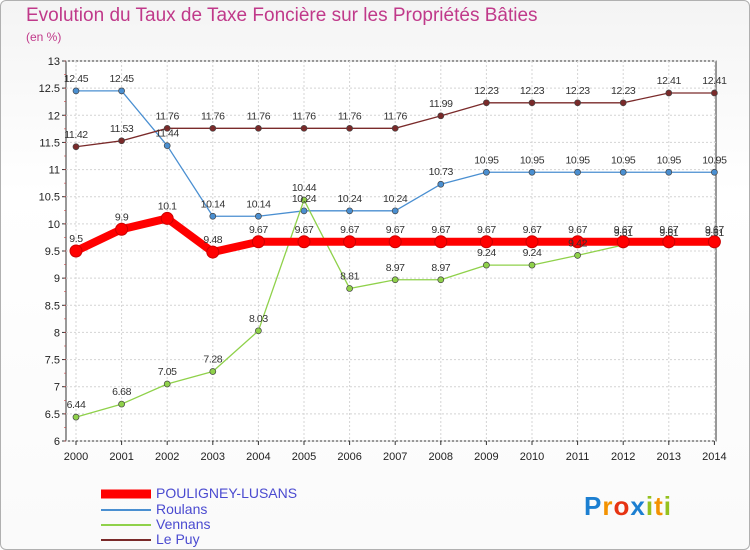 The image size is (750, 550). Describe the element at coordinates (213, 457) in the screenshot. I see `x-tick-label: 2003` at that location.